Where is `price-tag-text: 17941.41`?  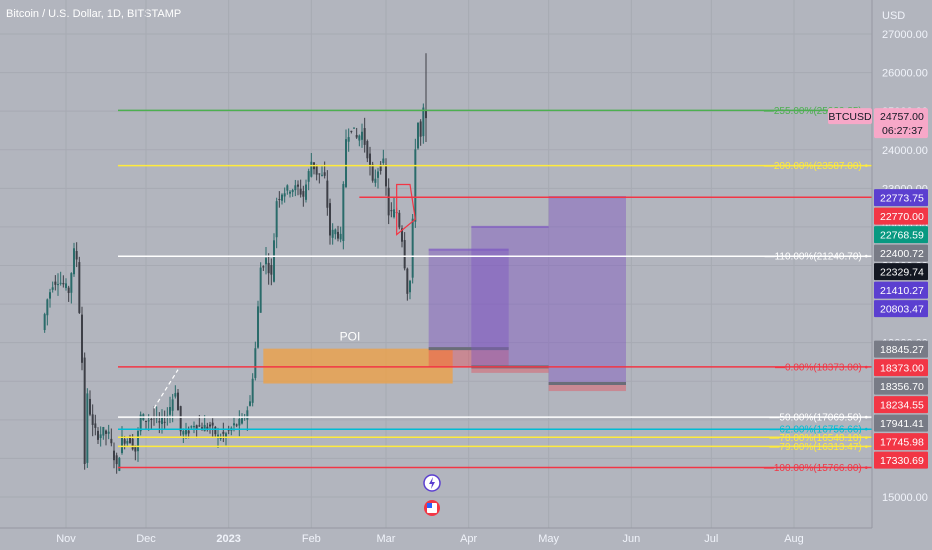 price-tag-text: 17941.41 is located at coordinates (902, 424).